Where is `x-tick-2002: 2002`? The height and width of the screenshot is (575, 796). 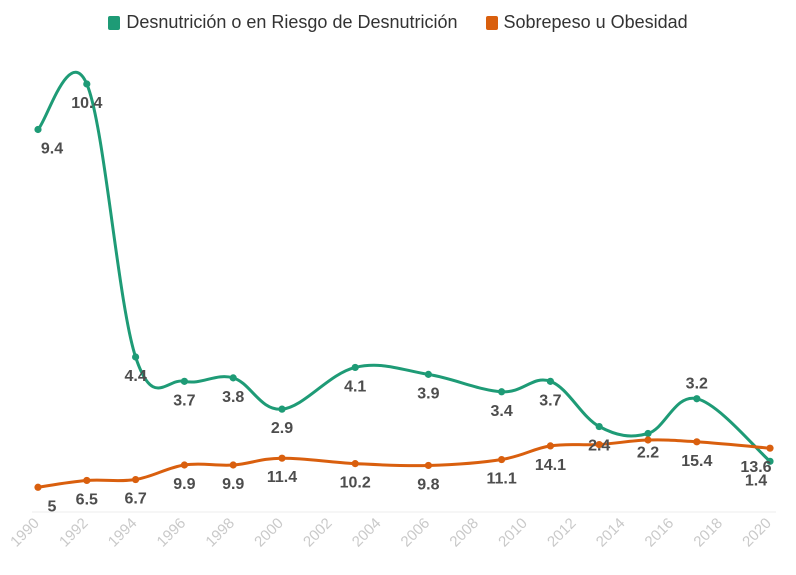 x-tick-2002: 2002 is located at coordinates (318, 533).